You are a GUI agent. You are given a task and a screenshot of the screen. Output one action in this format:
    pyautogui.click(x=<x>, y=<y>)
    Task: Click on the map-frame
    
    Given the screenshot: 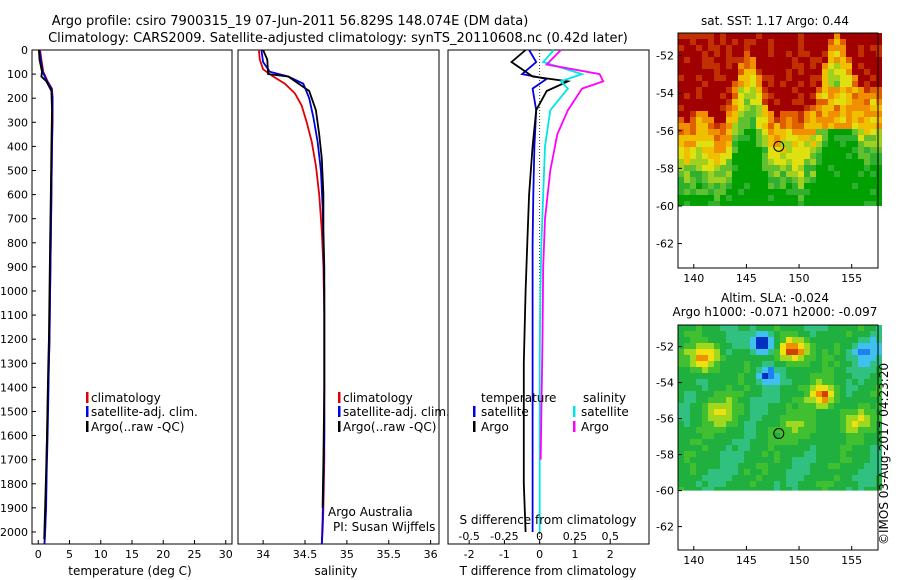 What is the action you would take?
    pyautogui.click(x=778, y=437)
    